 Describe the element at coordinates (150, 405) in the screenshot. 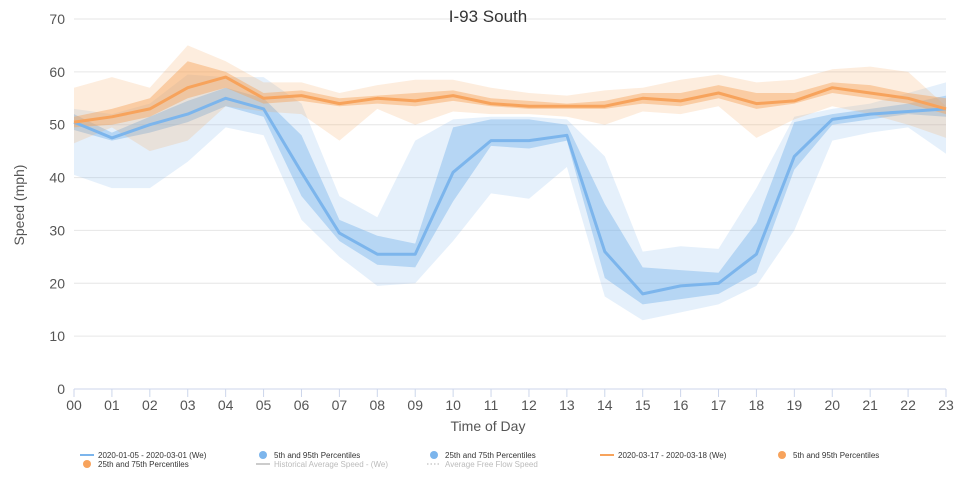

I see `x-tick-label: 02` at that location.